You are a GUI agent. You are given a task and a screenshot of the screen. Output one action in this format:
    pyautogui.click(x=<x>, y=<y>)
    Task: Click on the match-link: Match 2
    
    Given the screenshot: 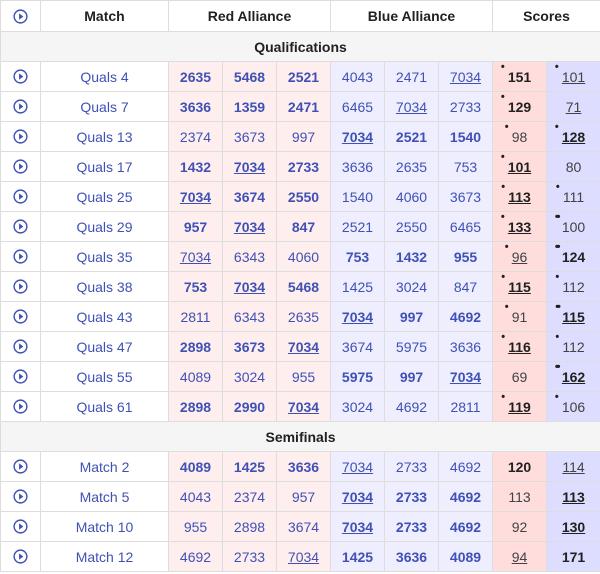 What is the action you would take?
    pyautogui.click(x=104, y=466)
    